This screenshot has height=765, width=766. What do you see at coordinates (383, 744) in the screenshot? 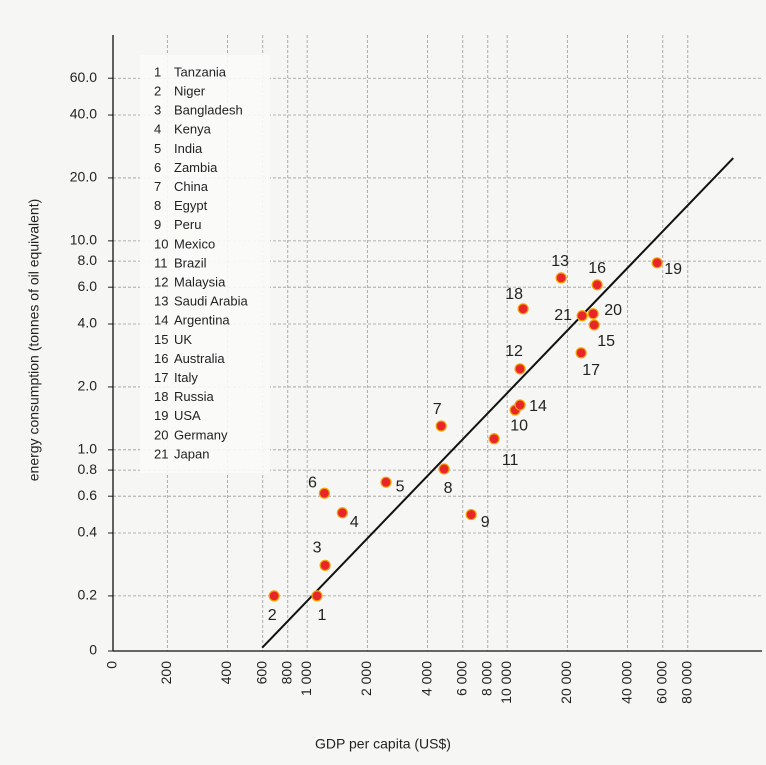
I see `x-axis-label: GDP per capita (US$)` at bounding box center [383, 744].